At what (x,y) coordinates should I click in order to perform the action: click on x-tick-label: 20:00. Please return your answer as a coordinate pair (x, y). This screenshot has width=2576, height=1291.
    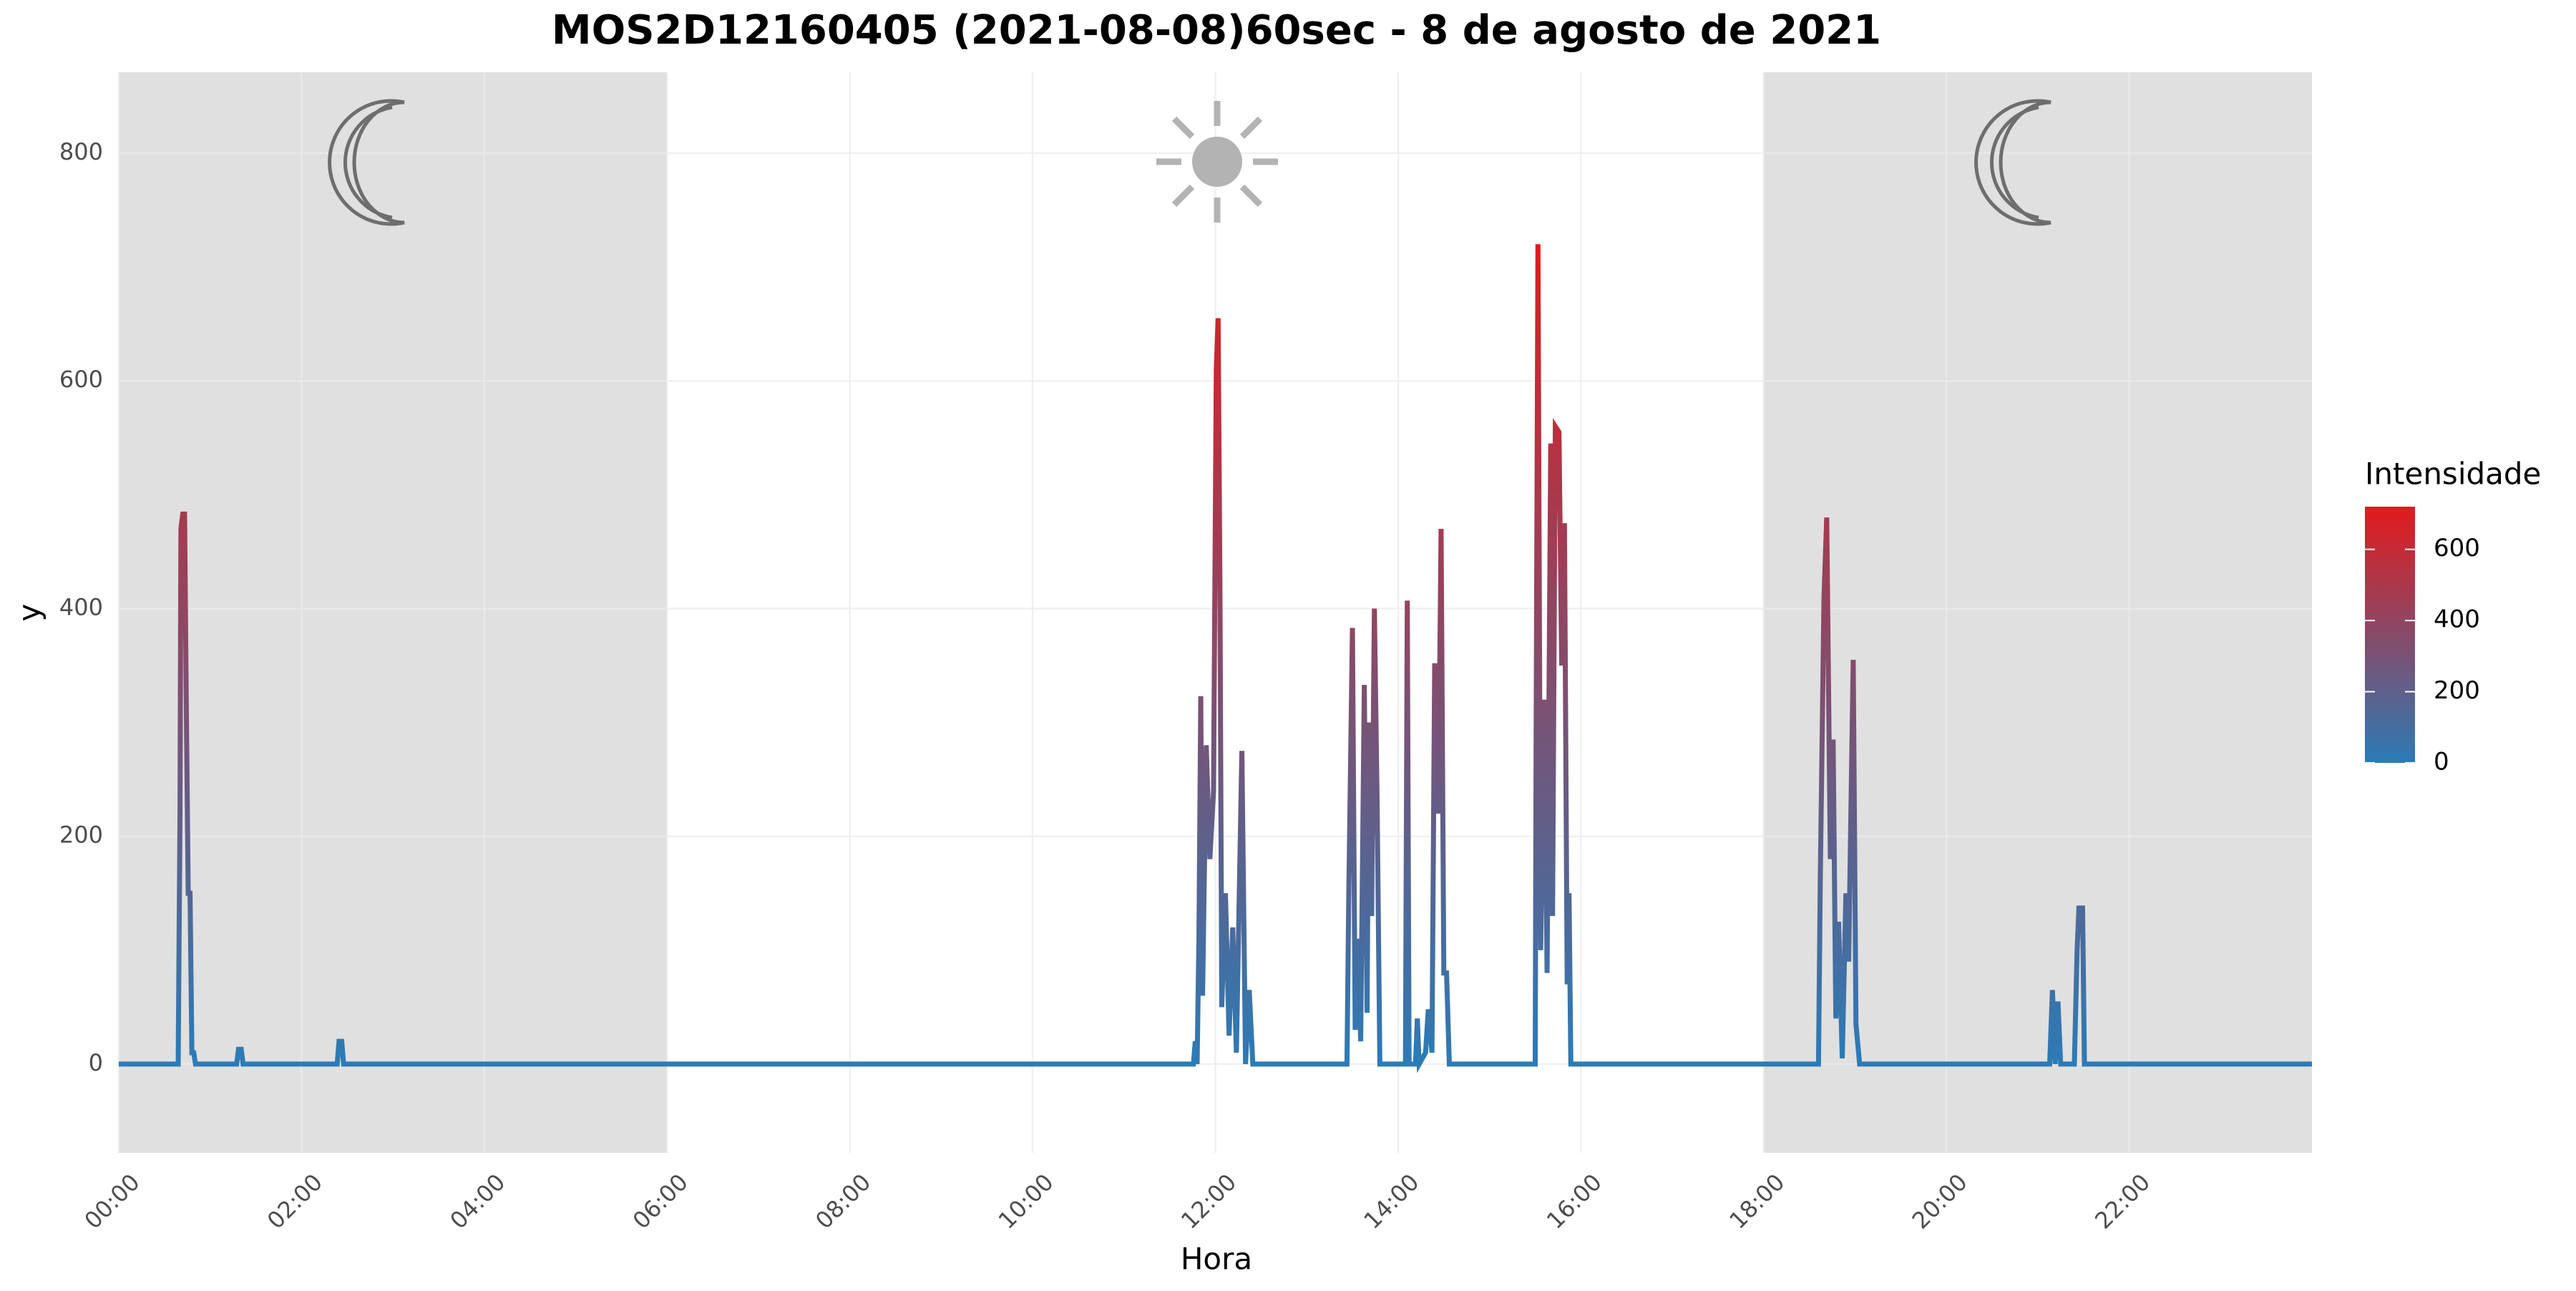
    Looking at the image, I should click on (1940, 1201).